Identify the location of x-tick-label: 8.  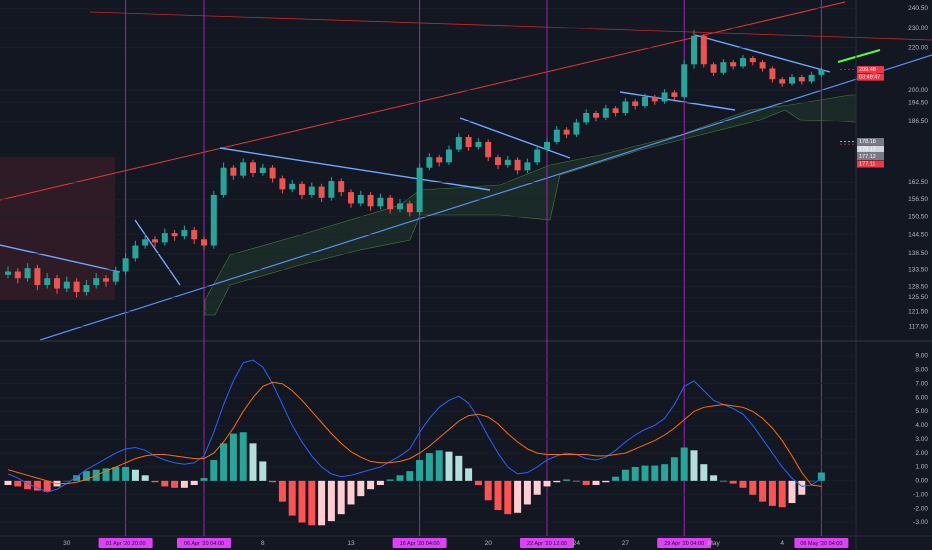
(263, 543).